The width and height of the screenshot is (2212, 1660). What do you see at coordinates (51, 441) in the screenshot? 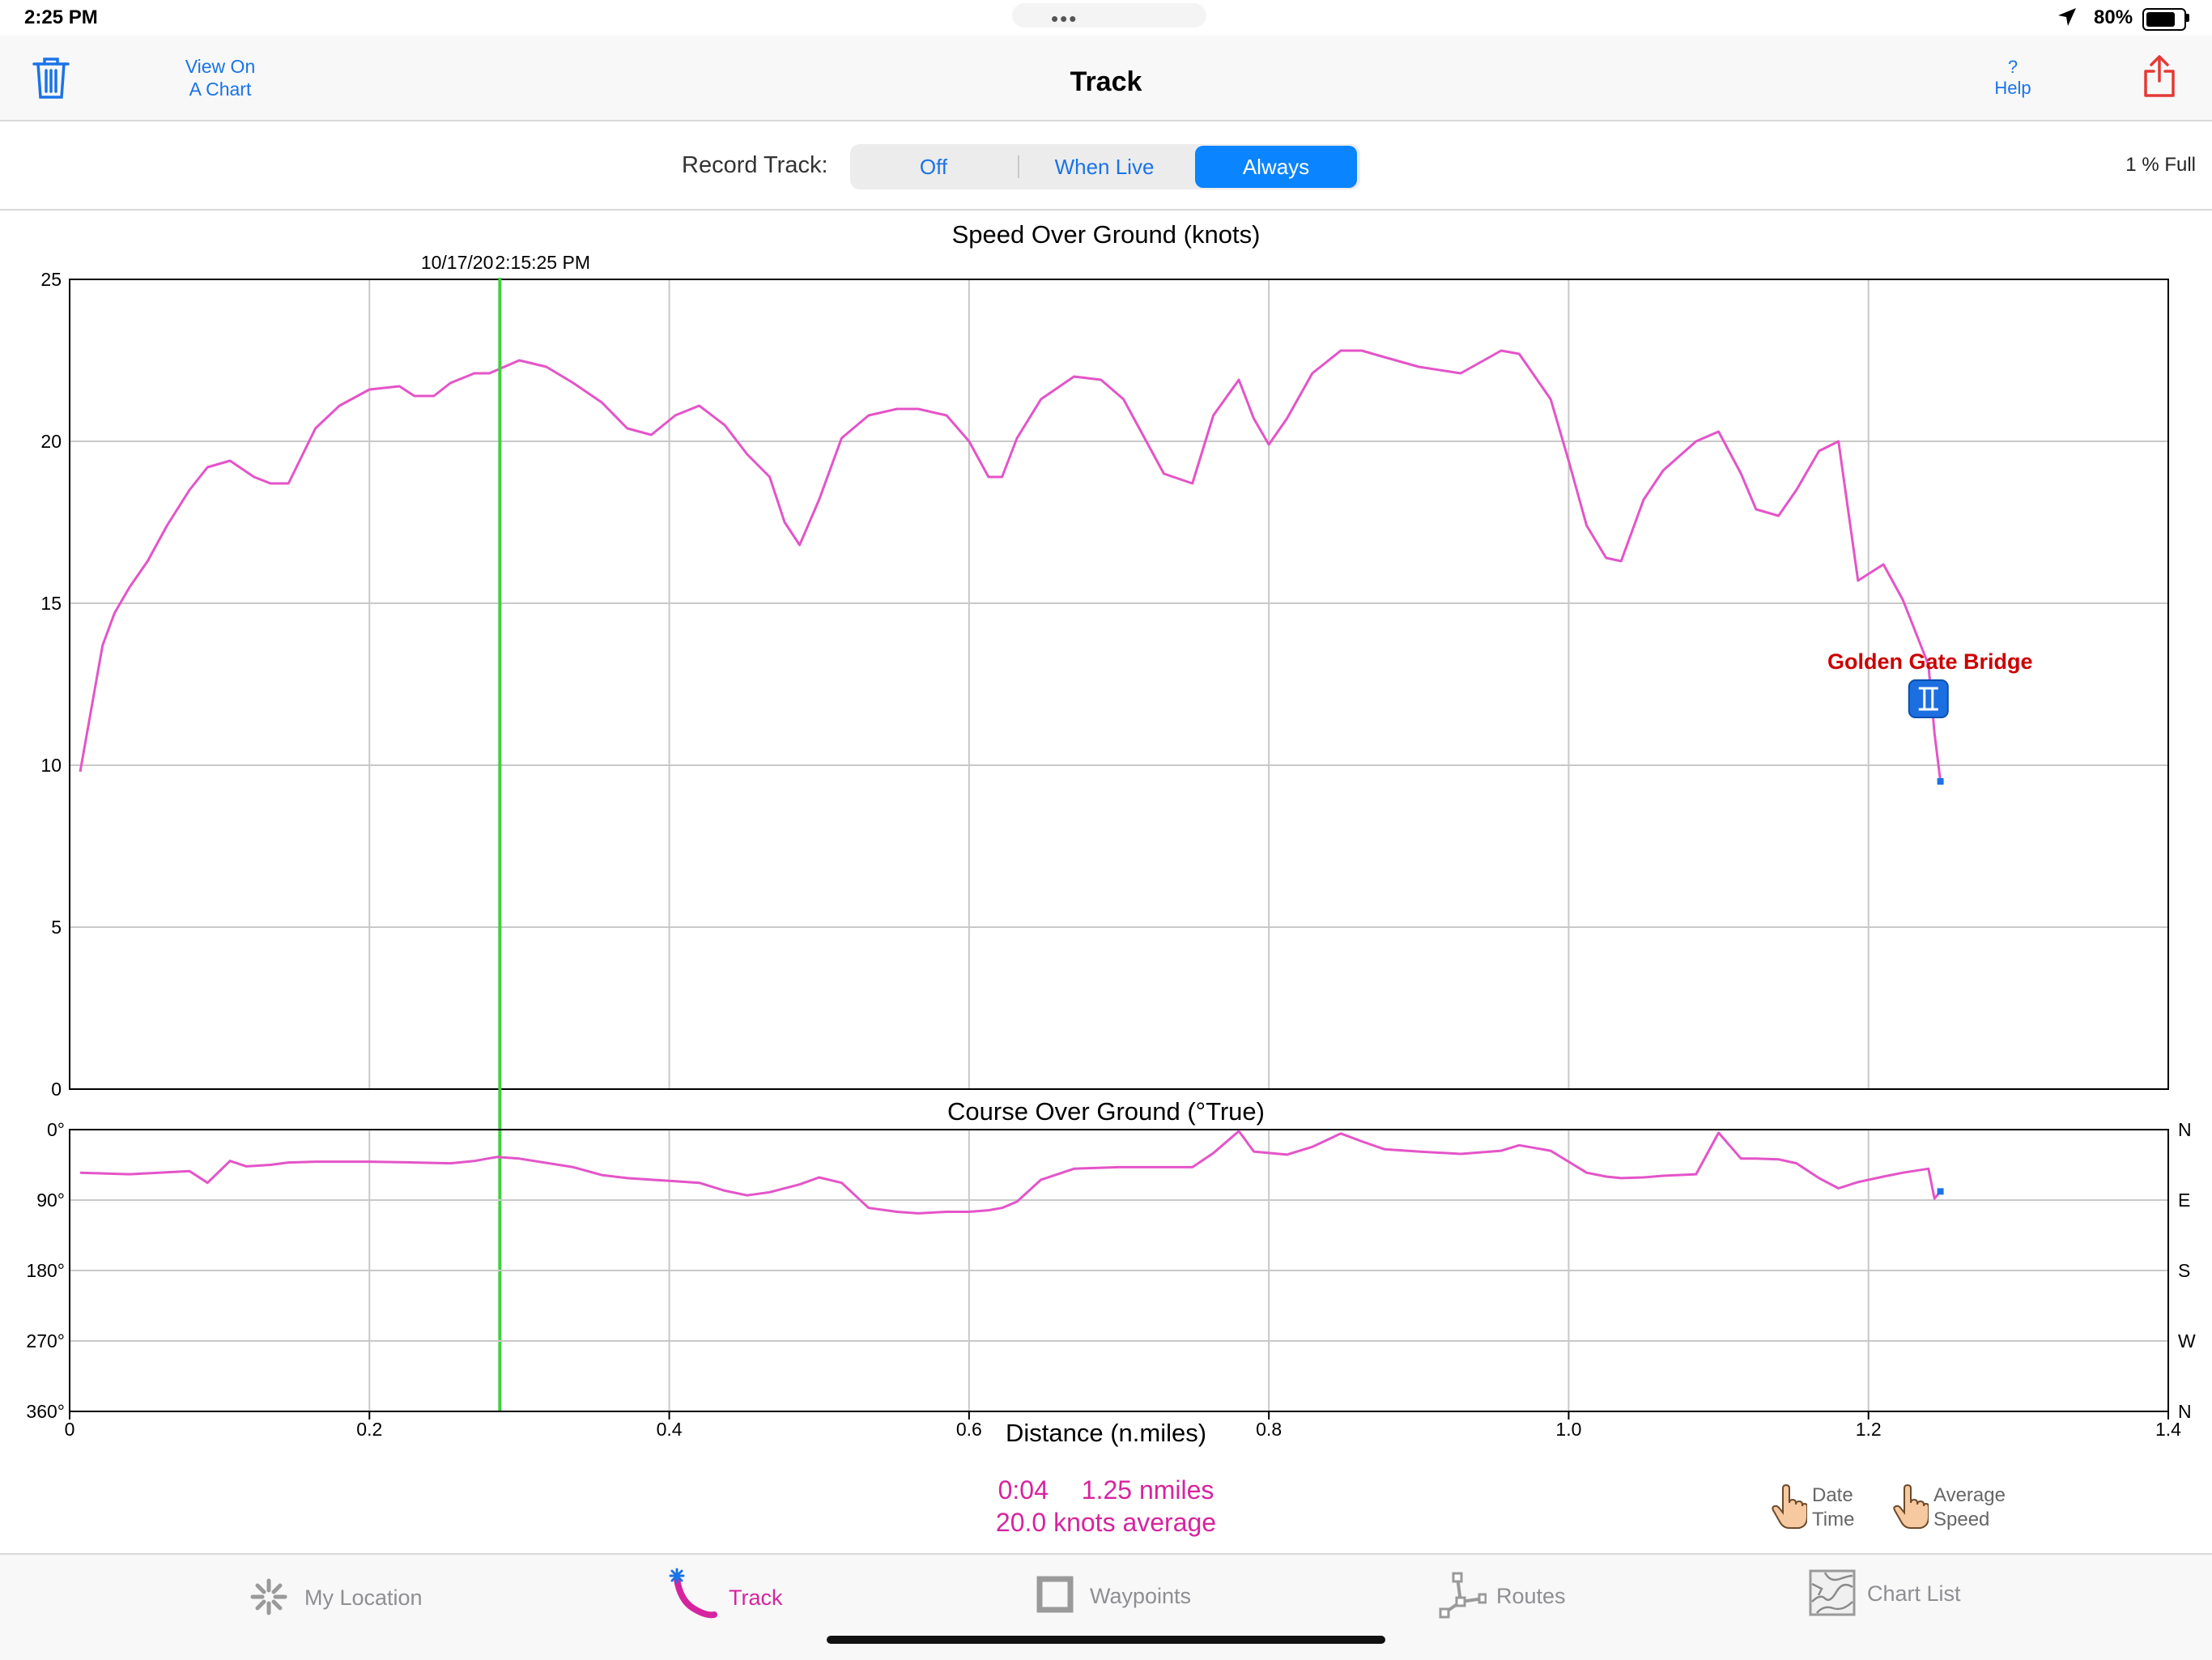
I see `speed-y-tick-label: 20` at bounding box center [51, 441].